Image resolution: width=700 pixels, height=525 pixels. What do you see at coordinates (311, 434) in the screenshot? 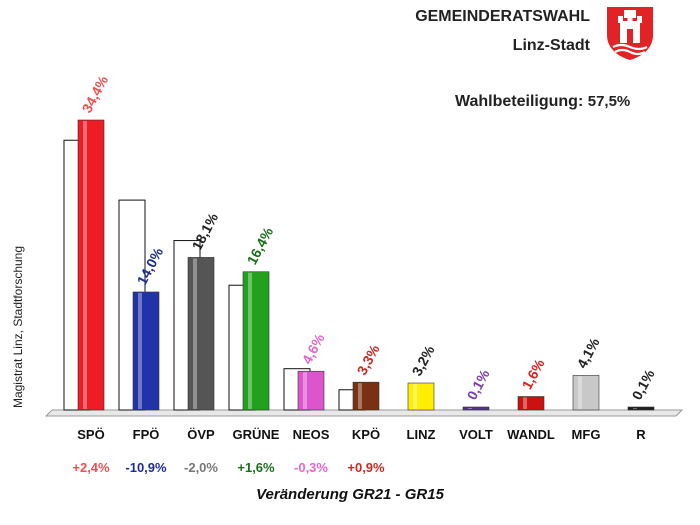
I see `category-label: NEOS` at bounding box center [311, 434].